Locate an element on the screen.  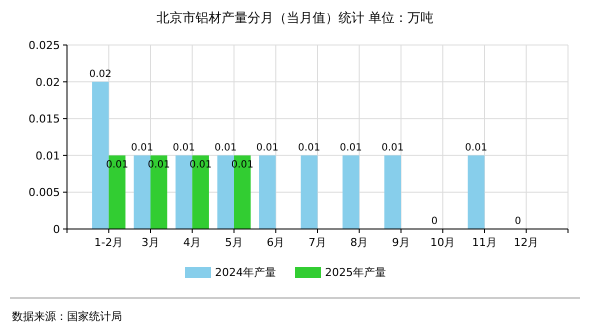
chart-title: 北京市铝材产量分月（当月值）统计 单位：万吨 is located at coordinates (295, 18).